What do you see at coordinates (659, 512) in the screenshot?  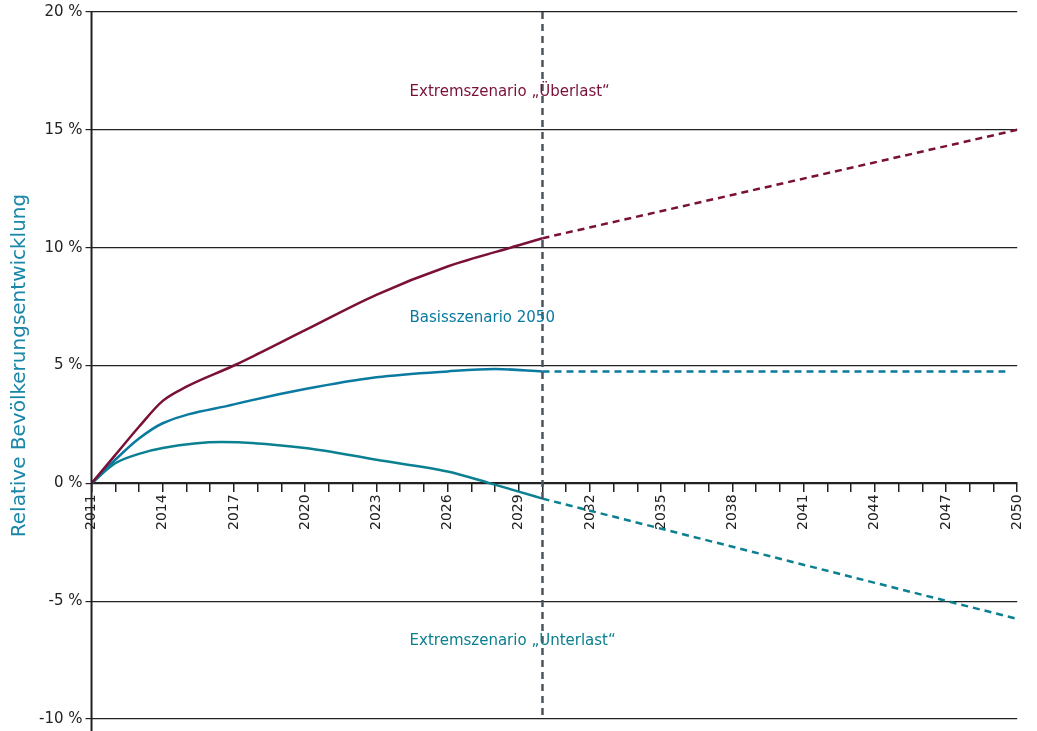 I see `x-tick-label: 2035` at bounding box center [659, 512].